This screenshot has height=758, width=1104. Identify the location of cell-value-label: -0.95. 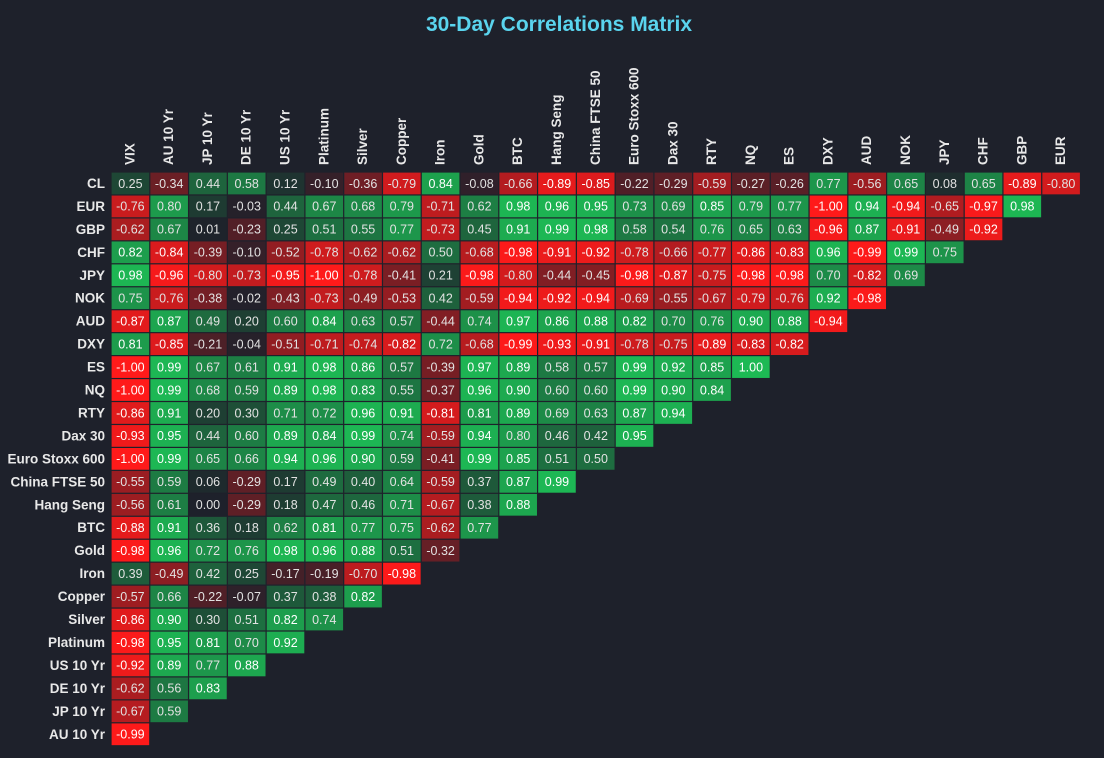
(285, 276).